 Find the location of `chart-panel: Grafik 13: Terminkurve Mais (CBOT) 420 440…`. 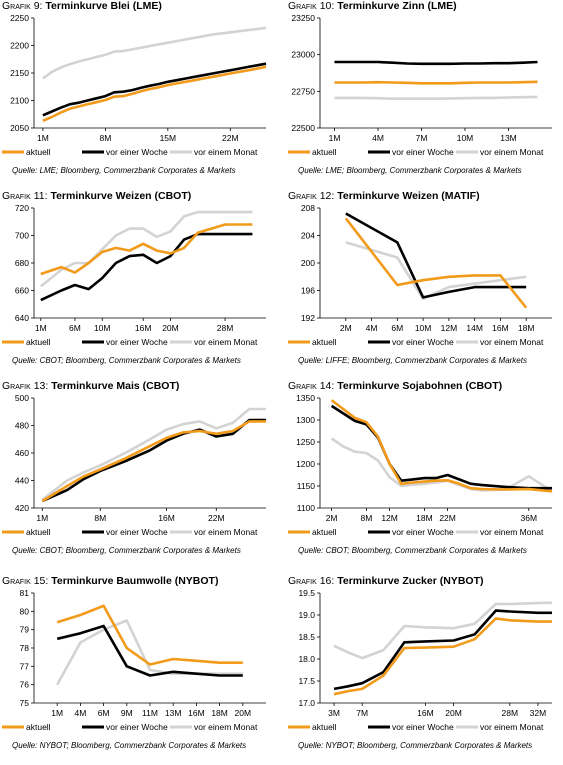

chart-panel: Grafik 13: Terminkurve Mais (CBOT) 420 440… is located at coordinates (137, 472).